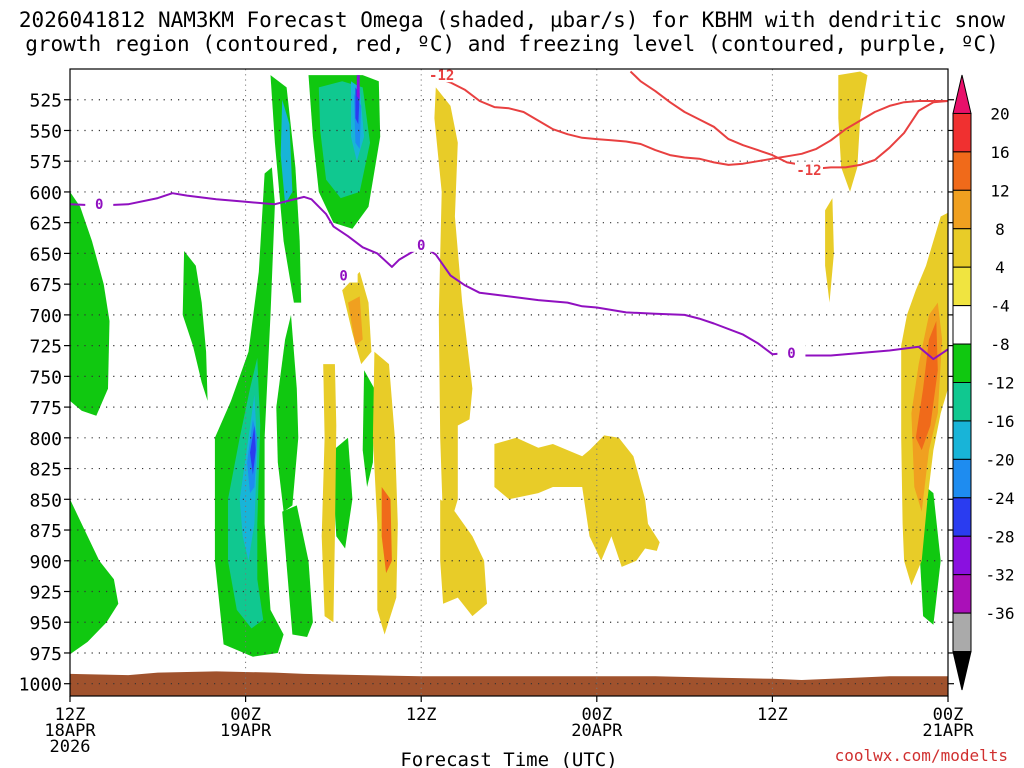 This screenshot has width=1024, height=768. What do you see at coordinates (999, 306) in the screenshot?
I see `colorbar-label-5: -4` at bounding box center [999, 306].